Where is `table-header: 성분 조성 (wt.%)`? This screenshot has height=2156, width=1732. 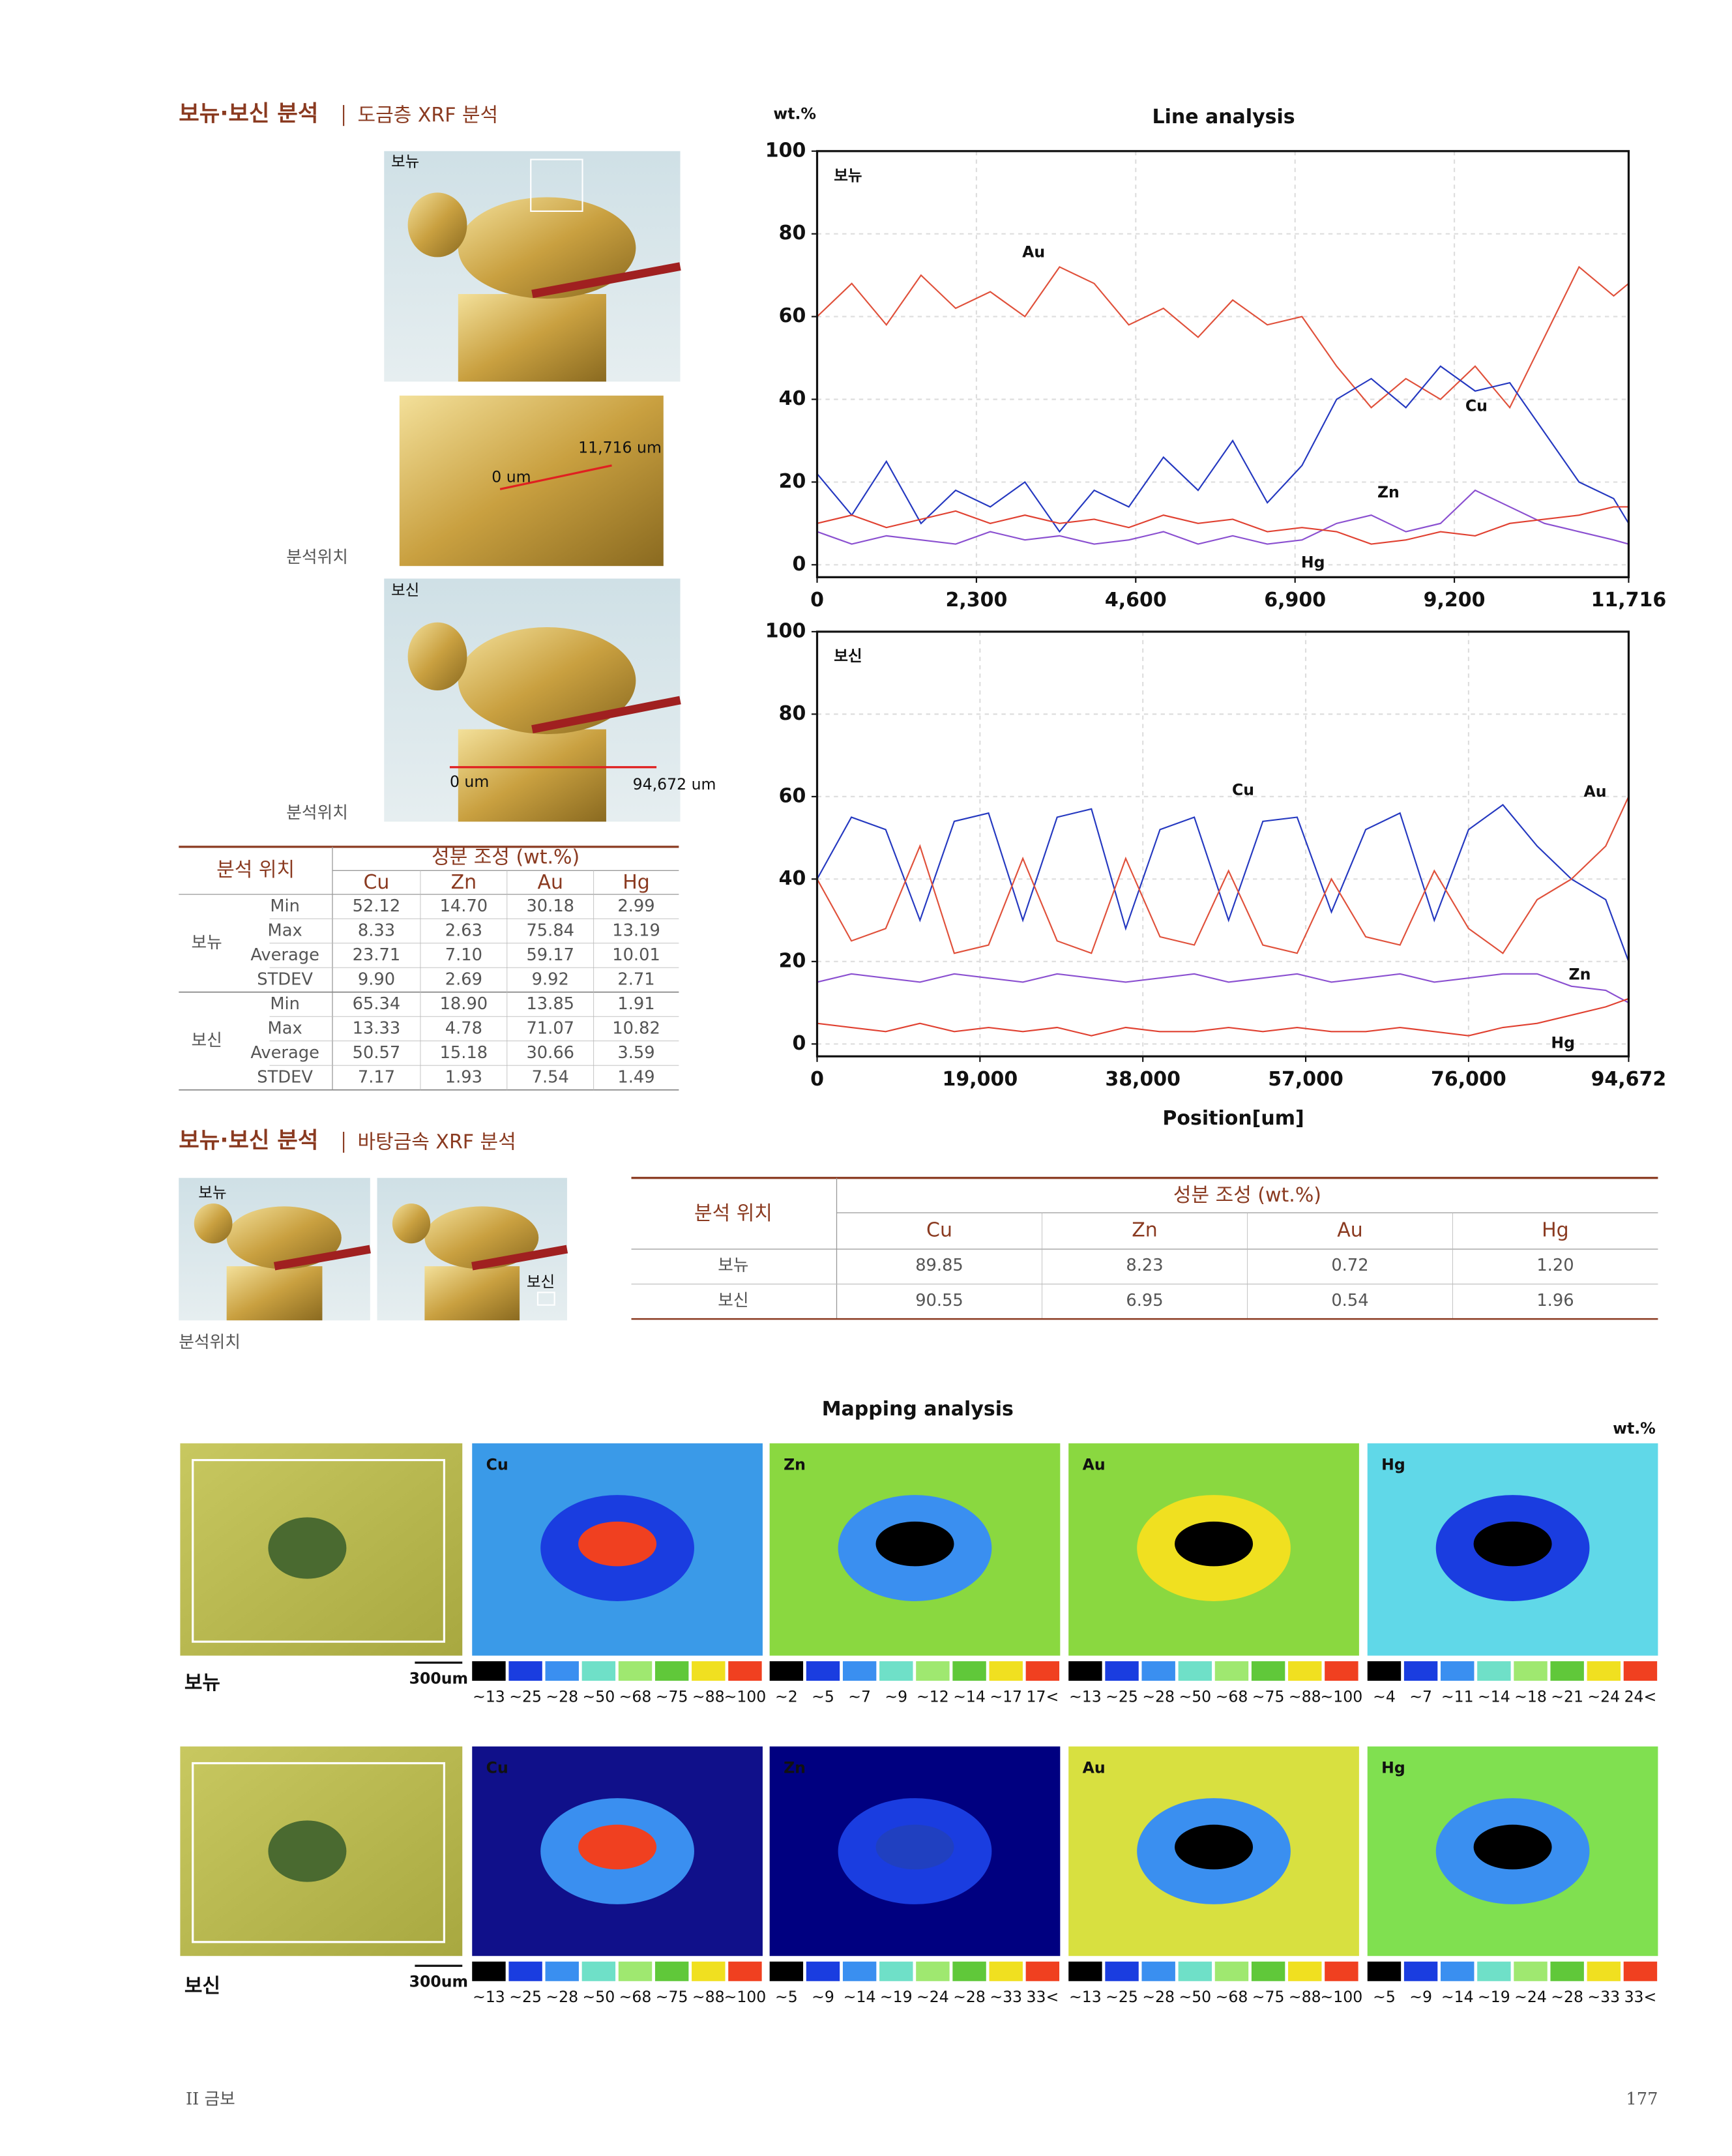
table-header: 성분 조성 (wt.%) is located at coordinates (1247, 1195).